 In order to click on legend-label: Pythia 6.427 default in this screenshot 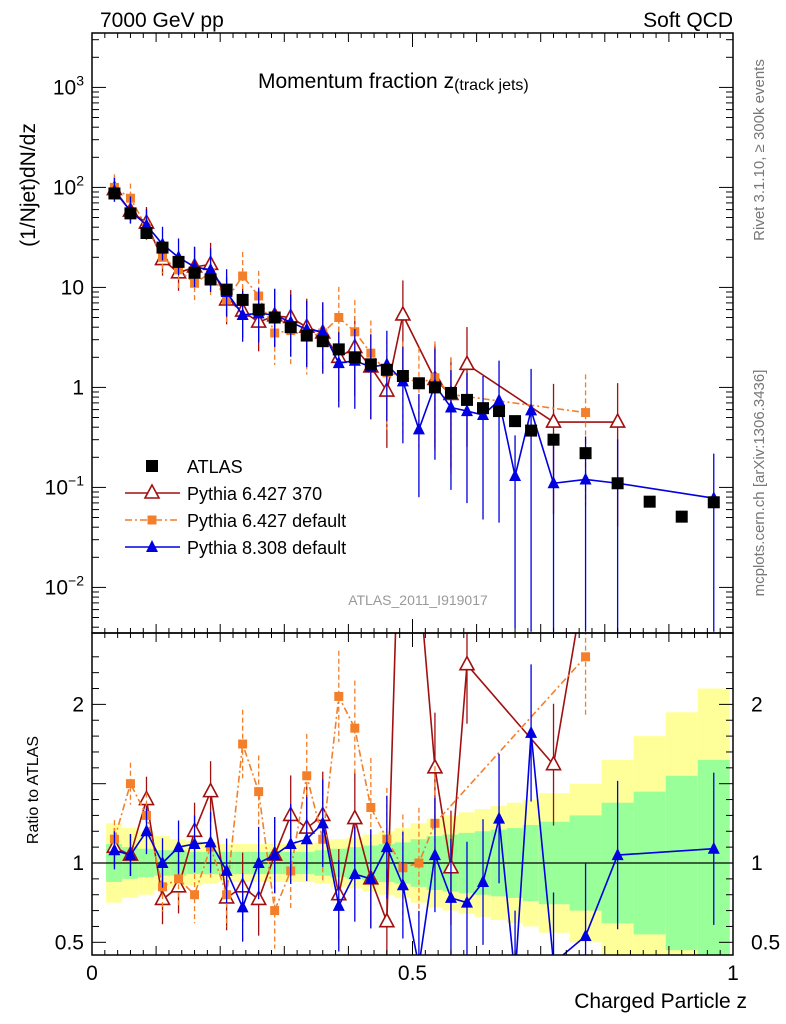, I will do `click(266, 521)`.